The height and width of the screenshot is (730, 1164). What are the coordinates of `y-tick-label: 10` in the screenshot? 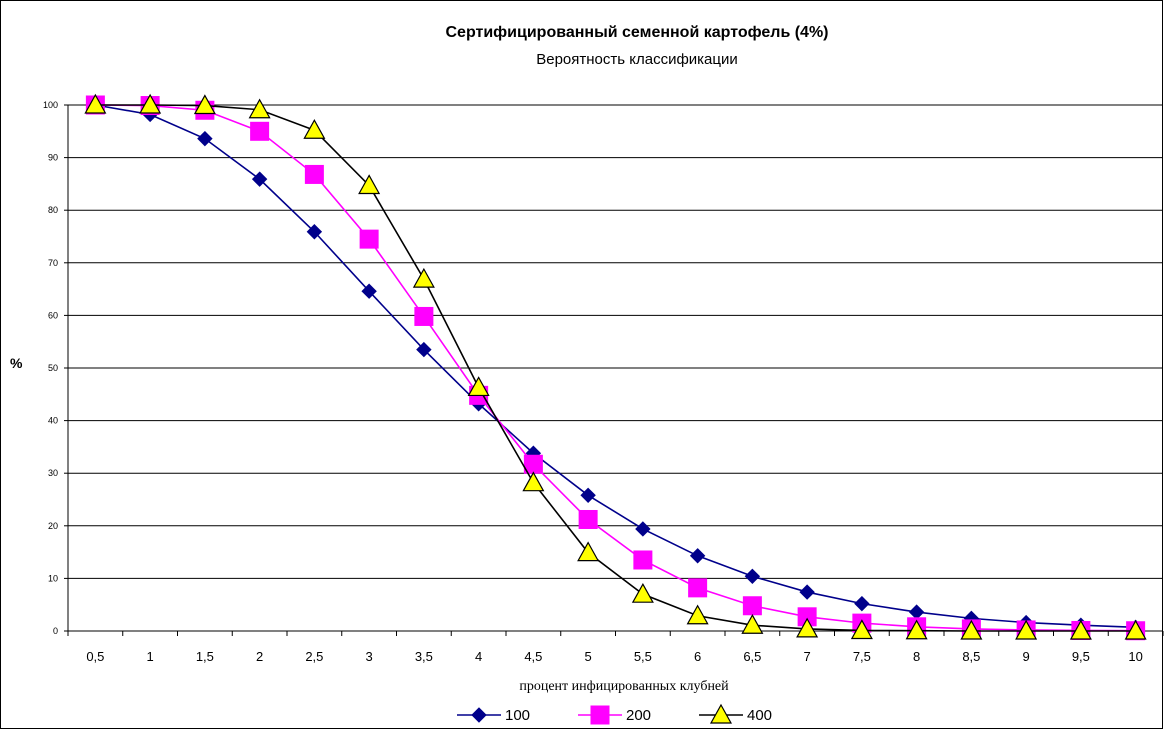 It's located at (53, 578).